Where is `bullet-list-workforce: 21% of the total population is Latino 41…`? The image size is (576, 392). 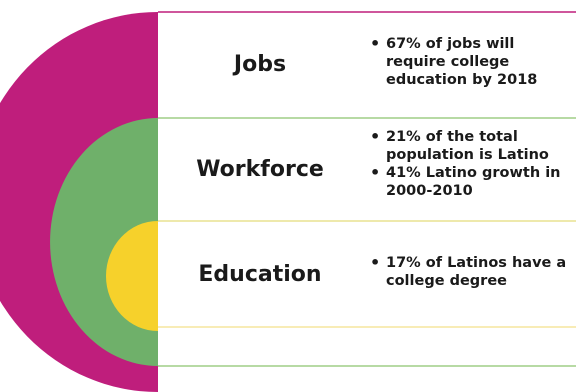 bullet-list-workforce: 21% of the total population is Latino 41… is located at coordinates (472, 164).